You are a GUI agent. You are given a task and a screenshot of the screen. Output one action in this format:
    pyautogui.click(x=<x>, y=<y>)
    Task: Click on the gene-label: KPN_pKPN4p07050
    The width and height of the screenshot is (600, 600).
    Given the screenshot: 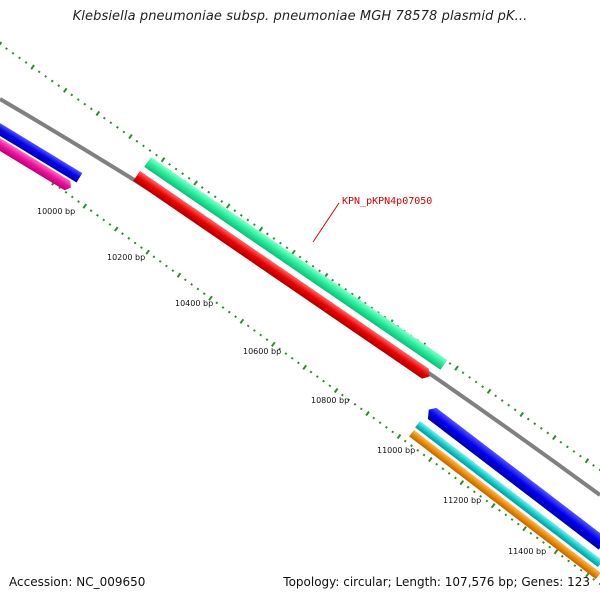 What is the action you would take?
    pyautogui.click(x=387, y=201)
    